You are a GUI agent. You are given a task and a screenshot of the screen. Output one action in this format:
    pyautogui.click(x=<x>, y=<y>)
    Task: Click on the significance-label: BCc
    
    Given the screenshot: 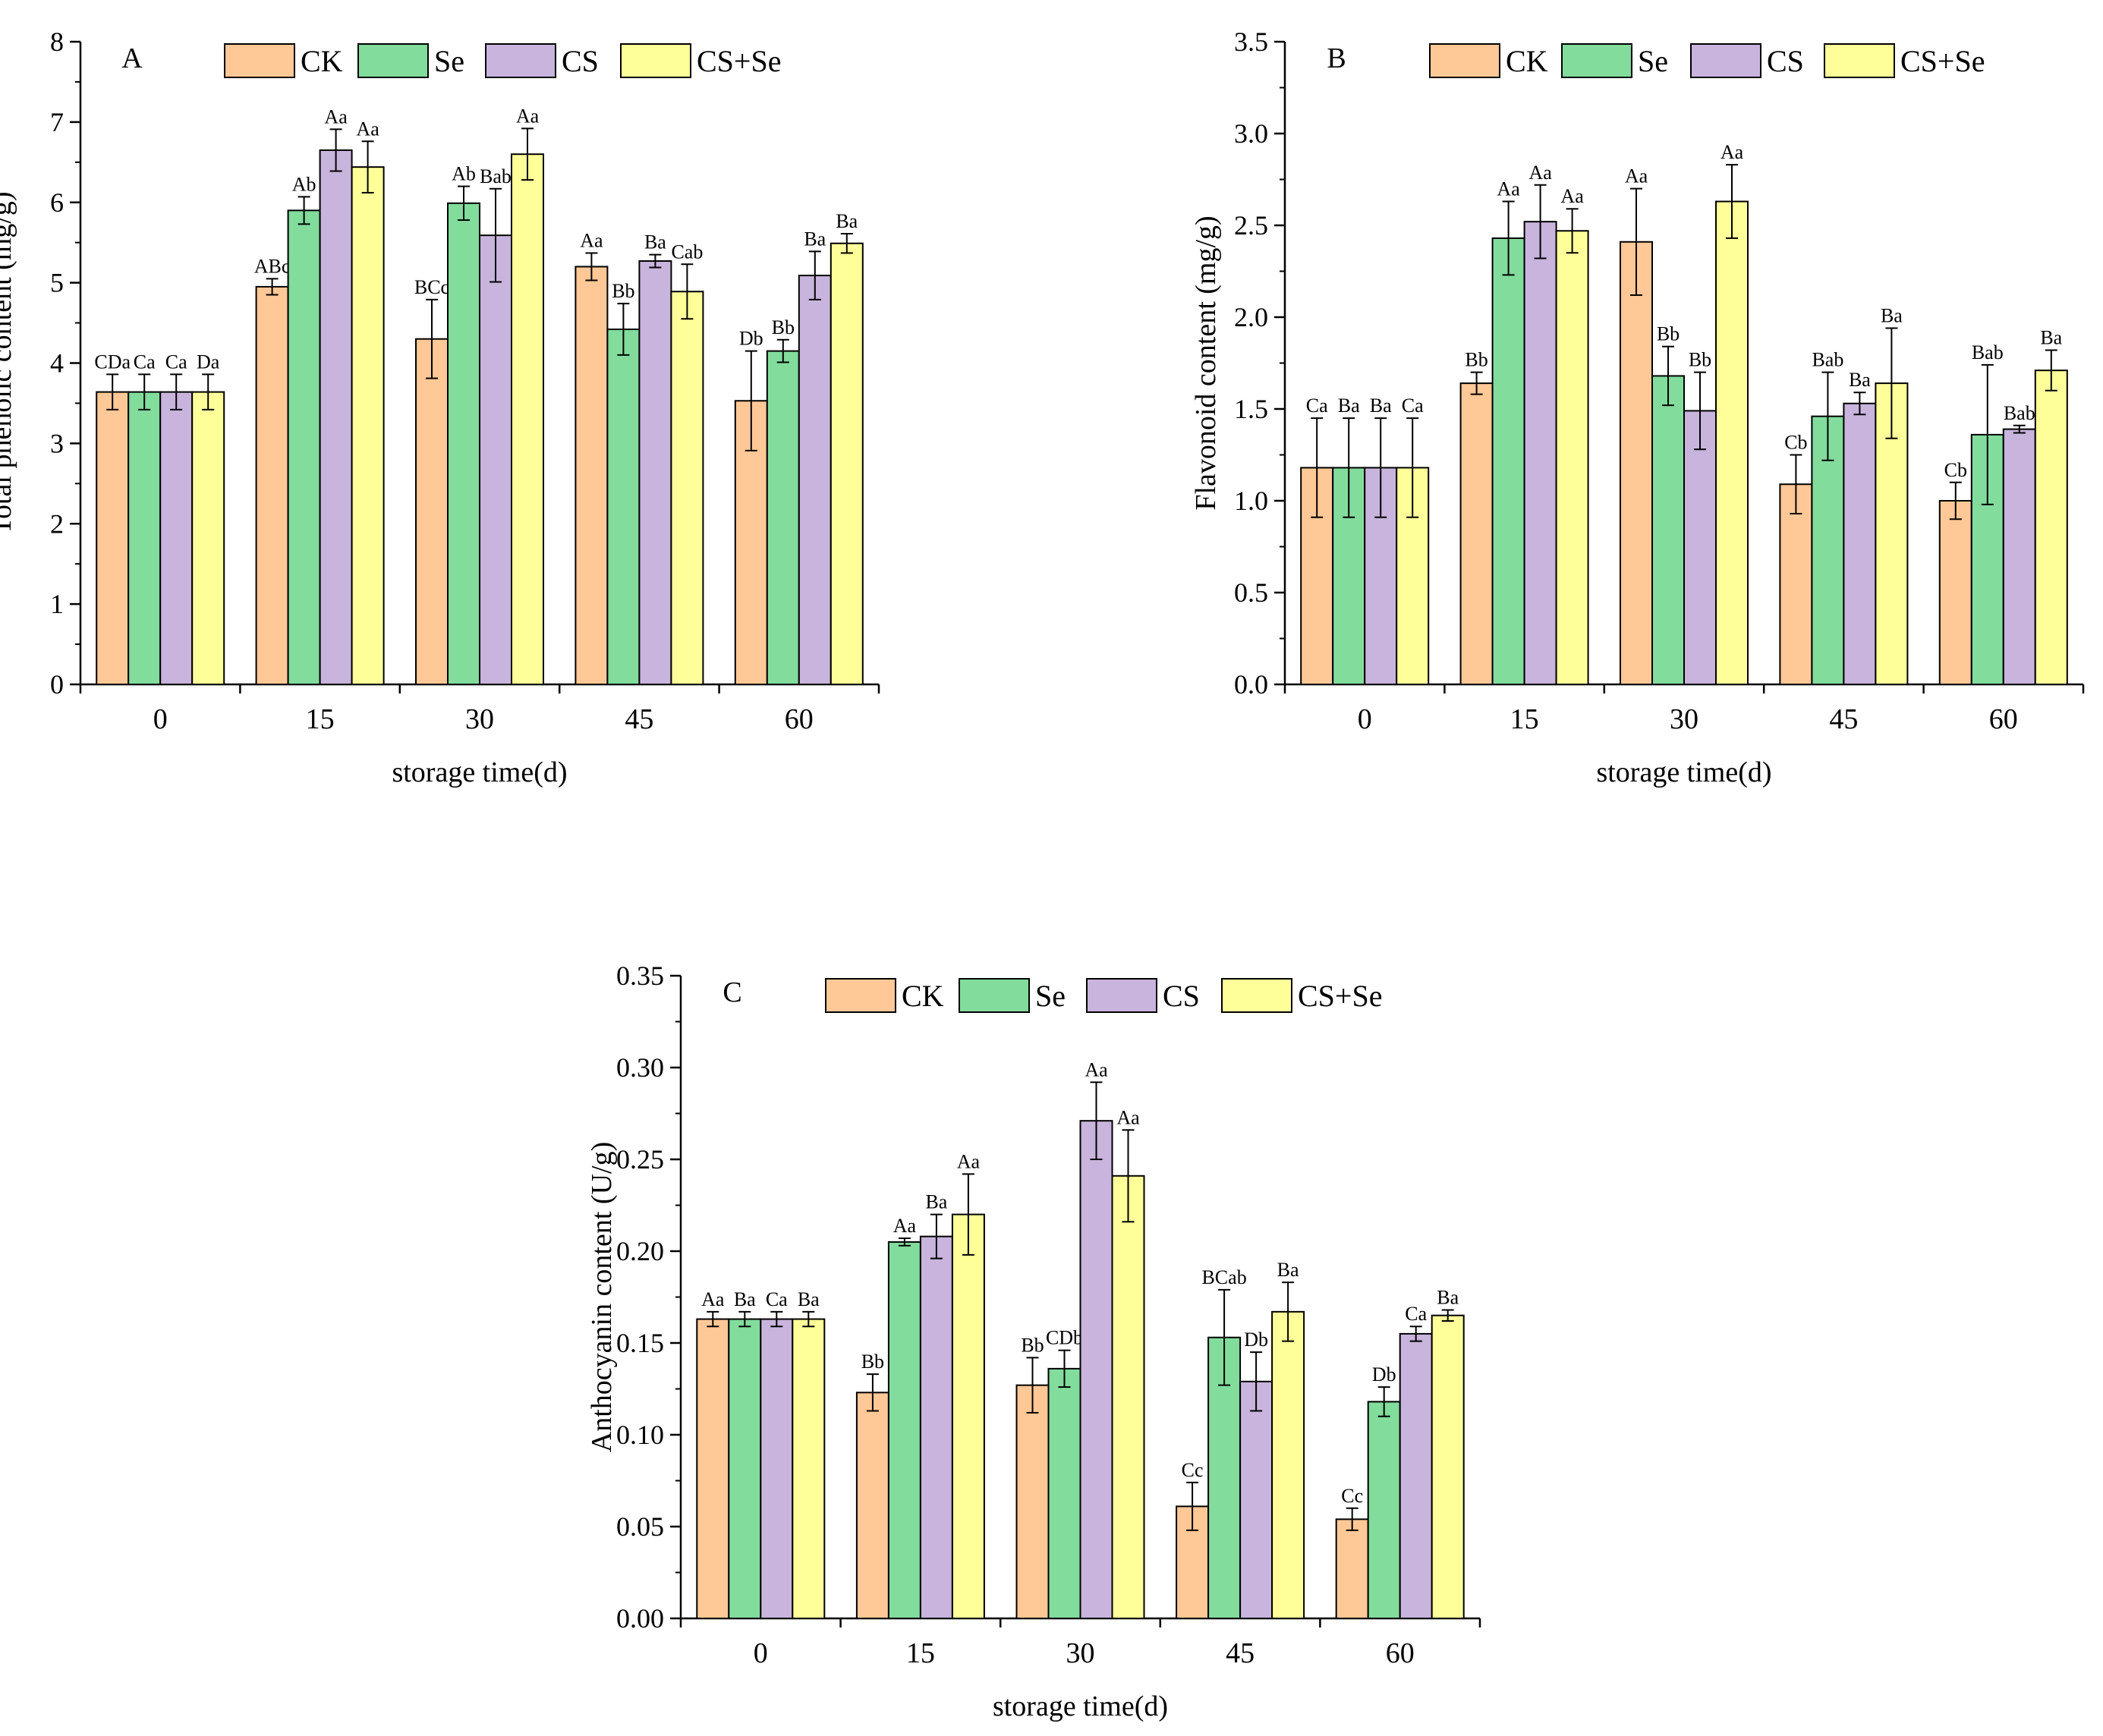 What is the action you would take?
    pyautogui.click(x=431, y=287)
    